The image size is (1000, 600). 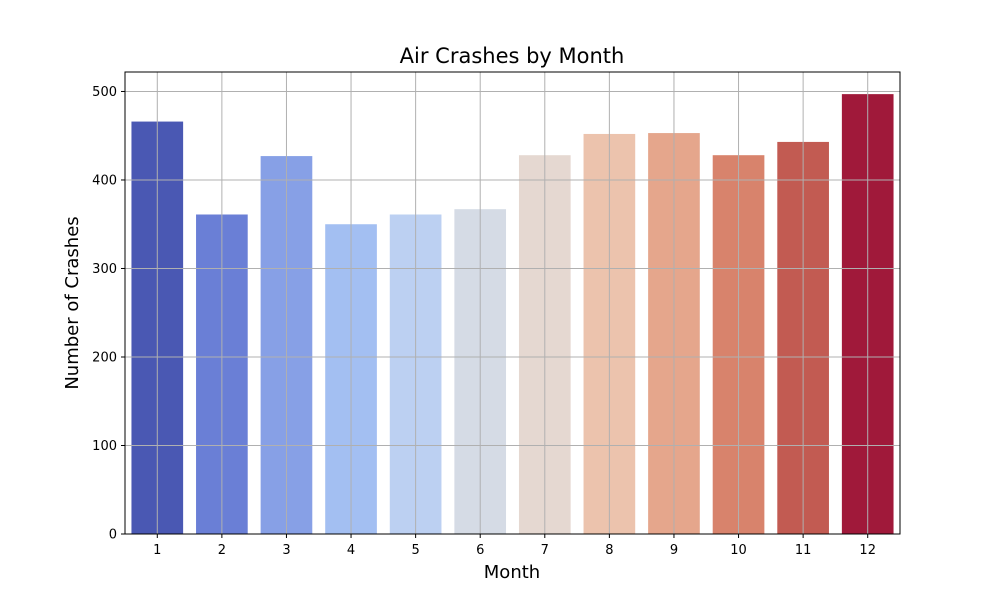 I want to click on x-tick-label: 5, so click(x=415, y=550).